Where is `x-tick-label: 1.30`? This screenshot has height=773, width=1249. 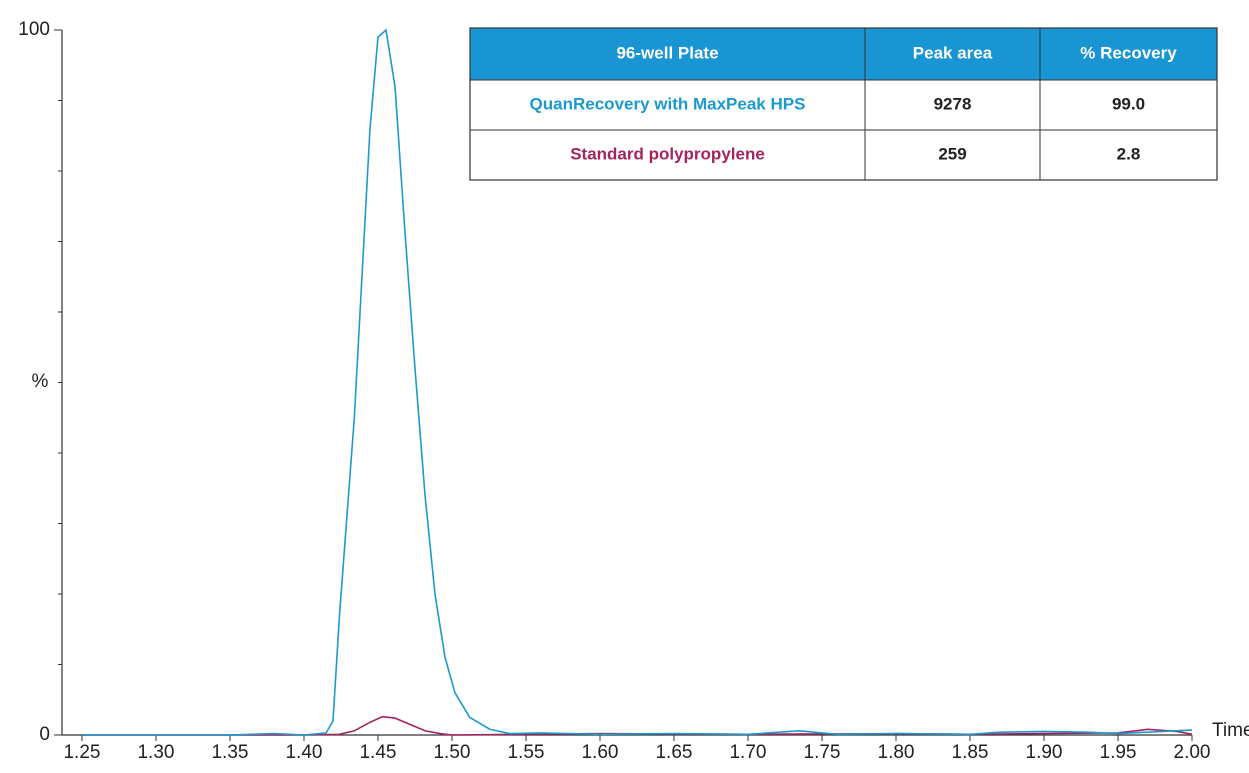
x-tick-label: 1.30 is located at coordinates (155, 752).